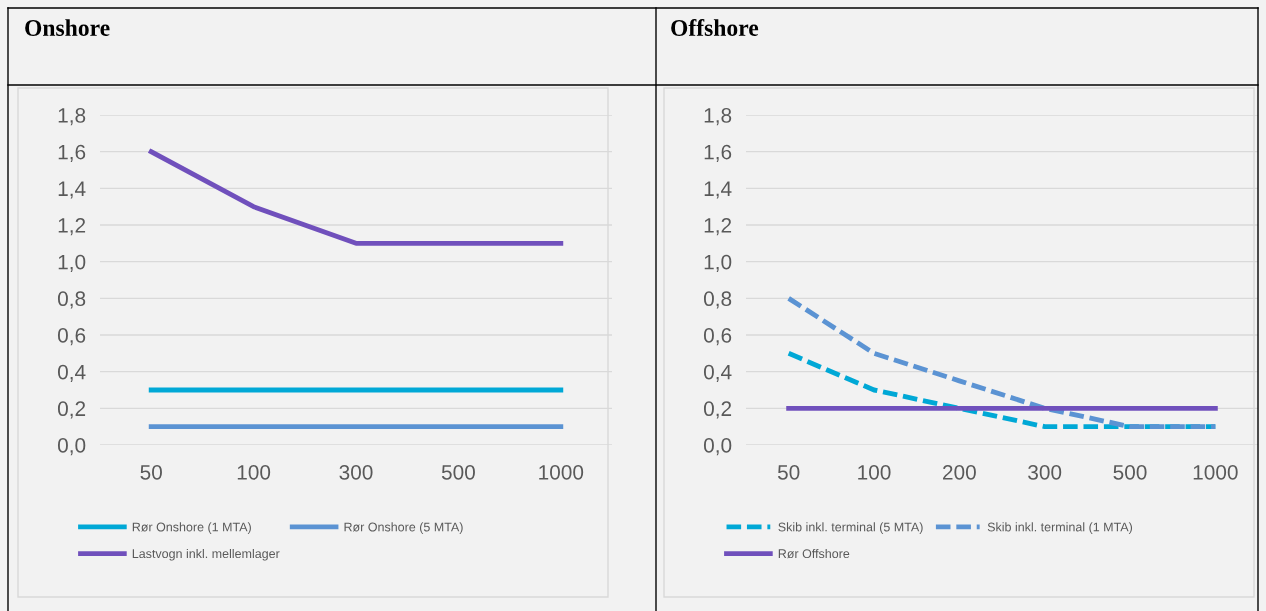  Describe the element at coordinates (67, 27) in the screenshot. I see `chart-title: Onshore` at that location.